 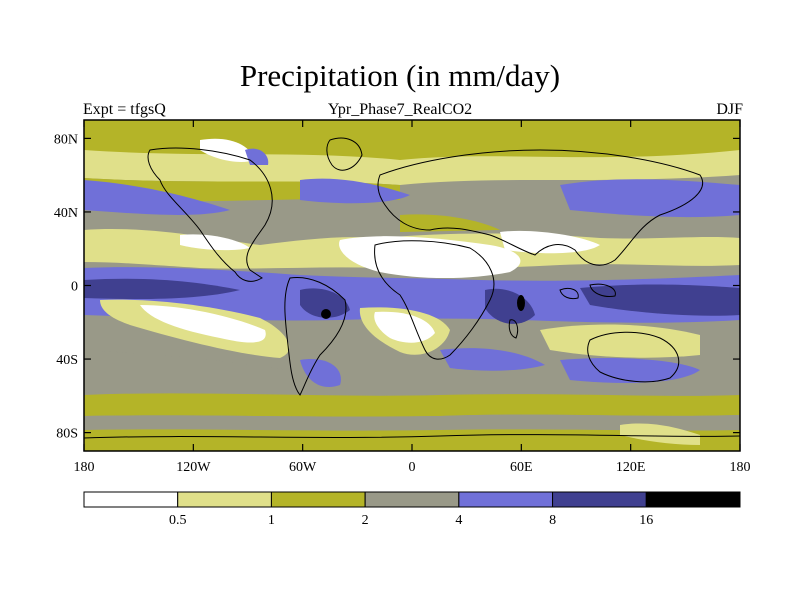 I want to click on lat-tick-label: 80N, so click(x=66, y=139).